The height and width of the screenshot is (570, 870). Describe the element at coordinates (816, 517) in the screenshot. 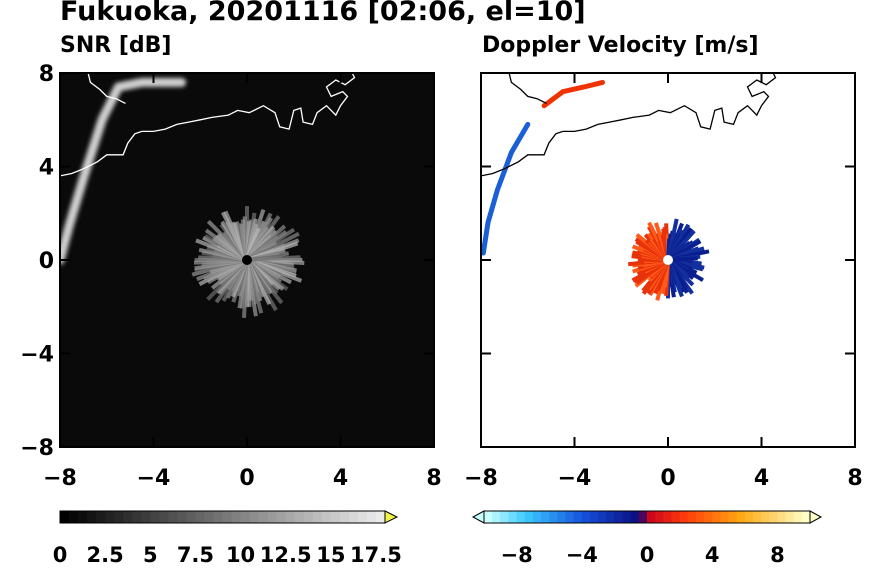

I see `doppler-colorbar-extend-max` at that location.